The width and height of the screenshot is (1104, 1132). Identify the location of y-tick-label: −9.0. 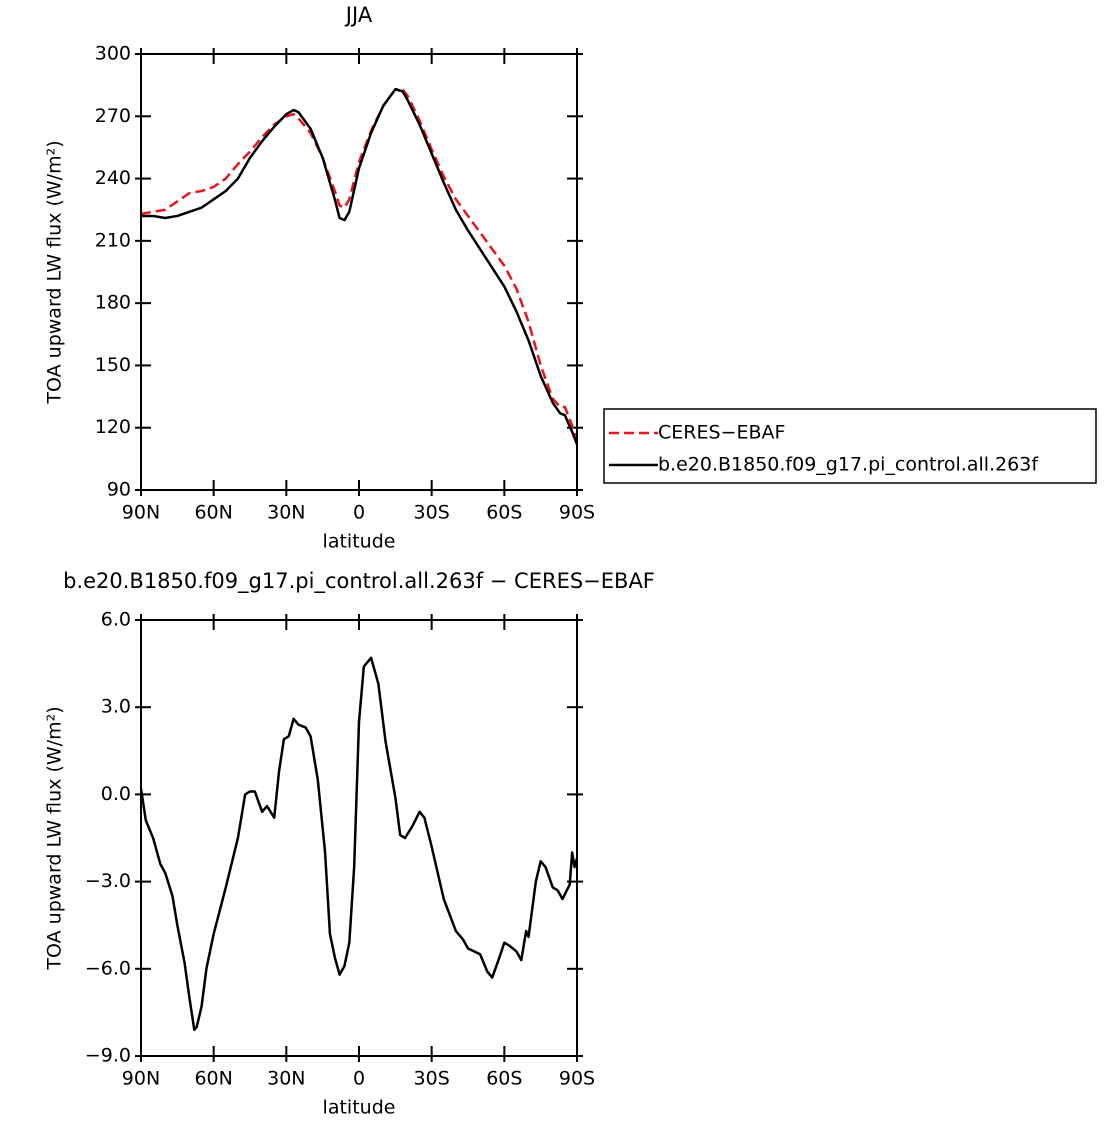
(108, 1056).